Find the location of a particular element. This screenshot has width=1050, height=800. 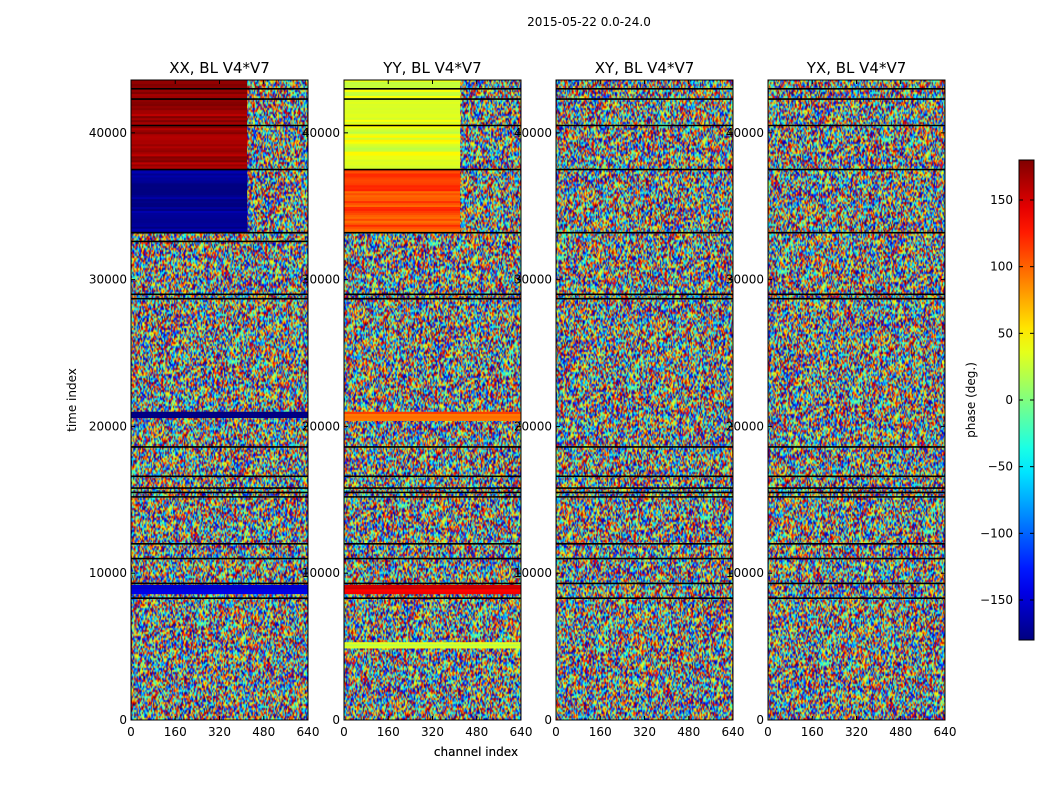

x-tick-label: 480 is located at coordinates (476, 732).